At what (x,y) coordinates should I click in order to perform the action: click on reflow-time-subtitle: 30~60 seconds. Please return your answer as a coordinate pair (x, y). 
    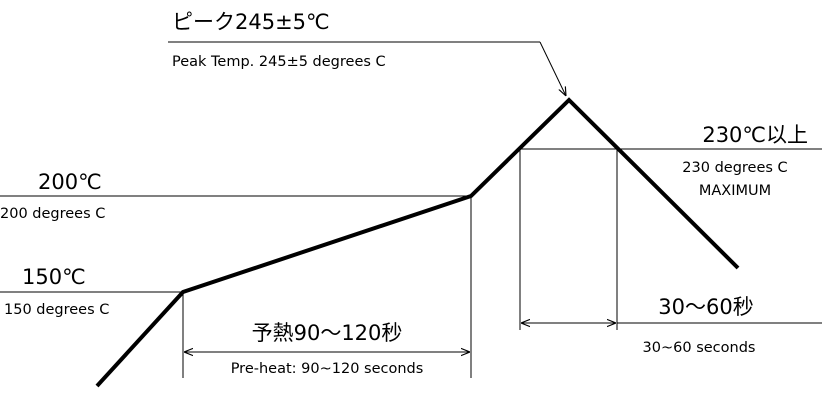
    Looking at the image, I should click on (699, 348).